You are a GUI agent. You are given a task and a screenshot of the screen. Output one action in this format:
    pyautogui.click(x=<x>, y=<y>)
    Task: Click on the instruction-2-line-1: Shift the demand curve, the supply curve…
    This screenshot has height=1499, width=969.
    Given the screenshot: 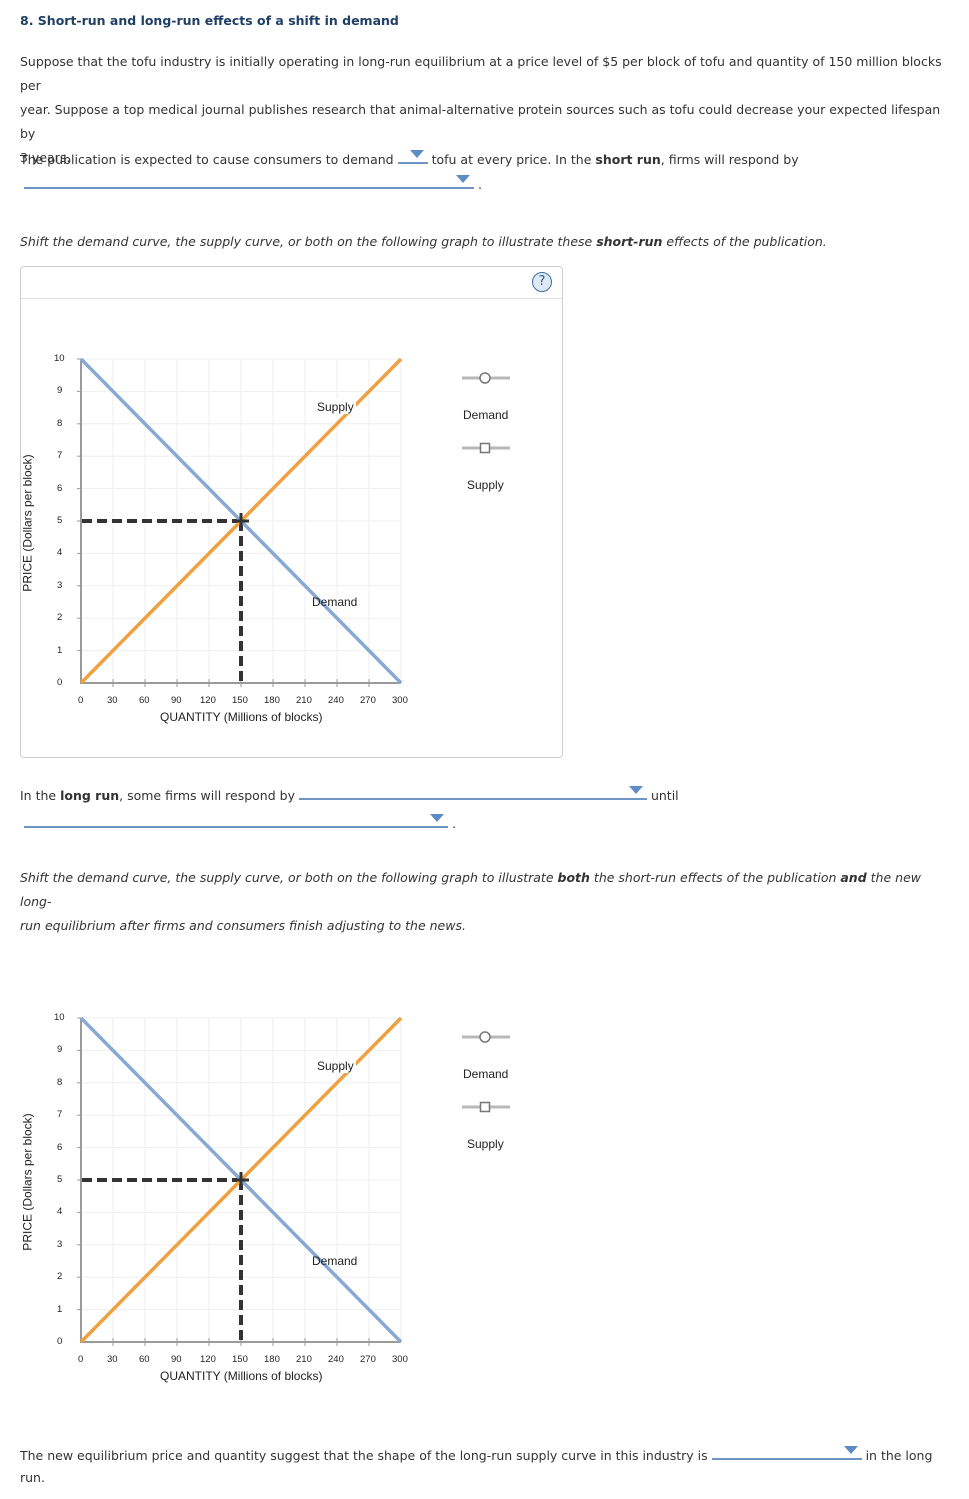 What is the action you would take?
    pyautogui.click(x=482, y=890)
    